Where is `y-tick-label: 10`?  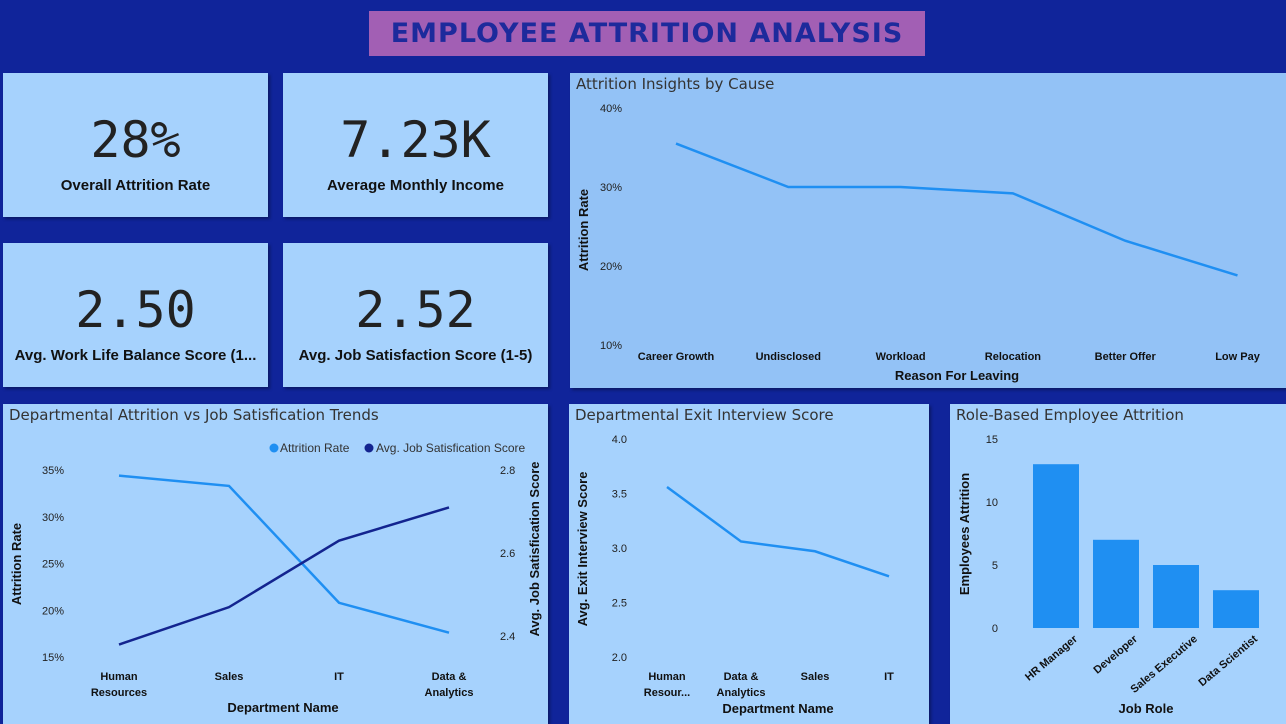
y-tick-label: 10 is located at coordinates (992, 503).